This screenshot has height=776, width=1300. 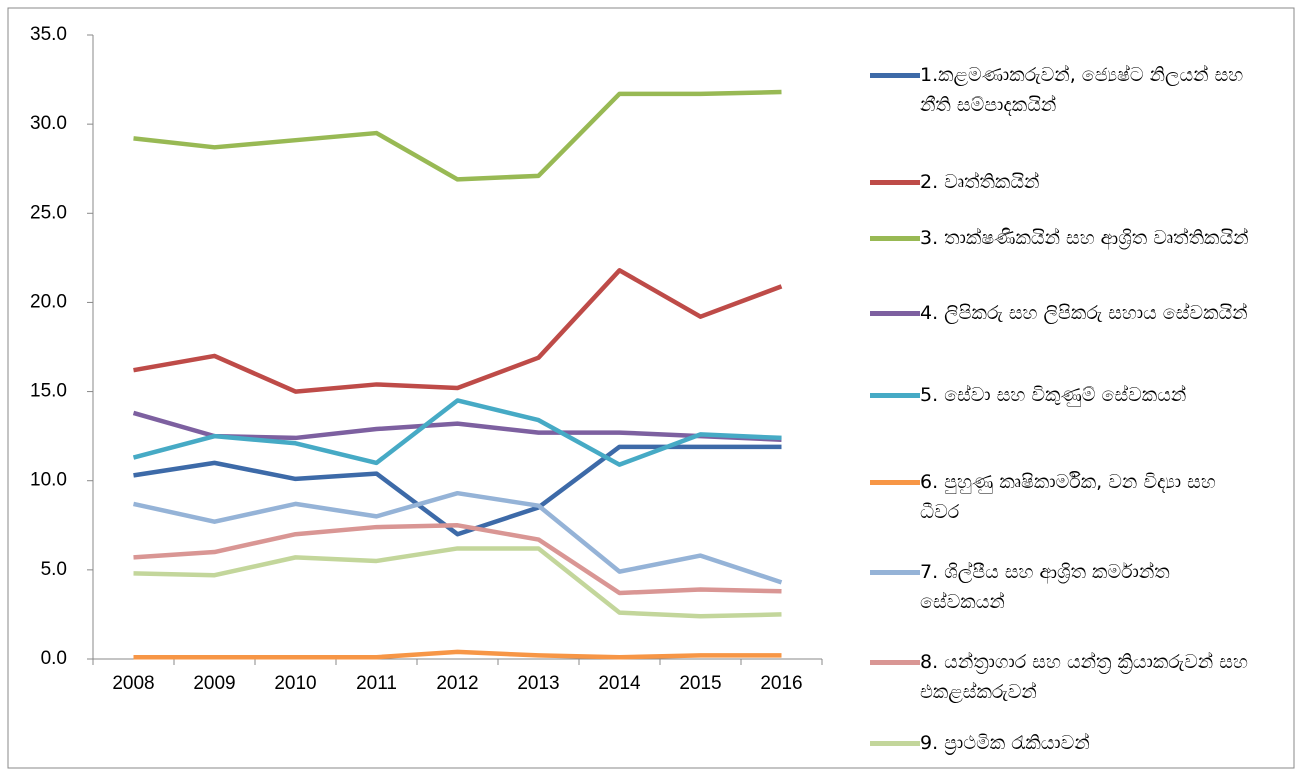 I want to click on legend-item: 5. සේවා සහ විකුණුම් සේවකයන්, so click(x=1070, y=395).